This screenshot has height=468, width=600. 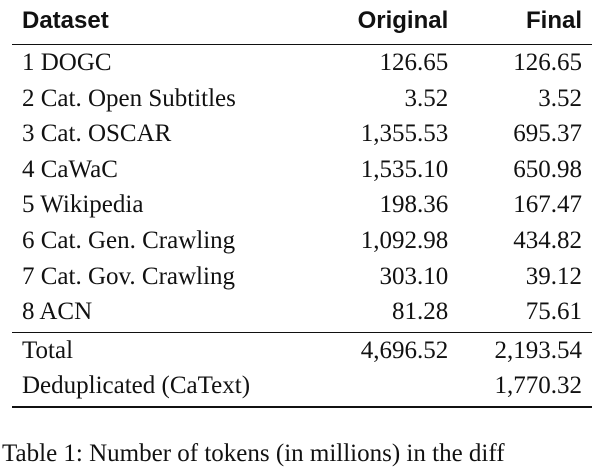 I want to click on header-final: Final, so click(x=553, y=20).